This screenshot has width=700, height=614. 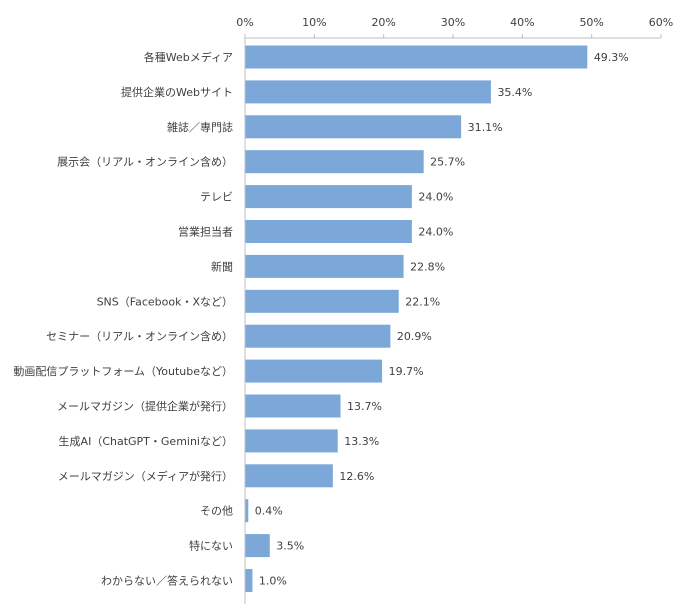 I want to click on x-tick-label: 0%, so click(x=244, y=22).